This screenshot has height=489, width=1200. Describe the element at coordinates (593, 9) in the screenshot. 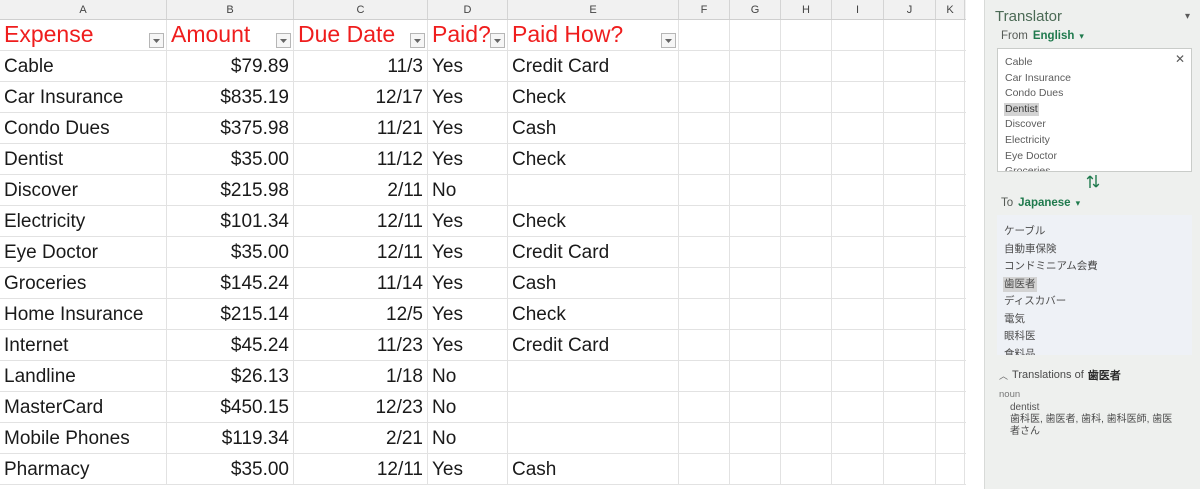

I see `column-header-e: E` at that location.